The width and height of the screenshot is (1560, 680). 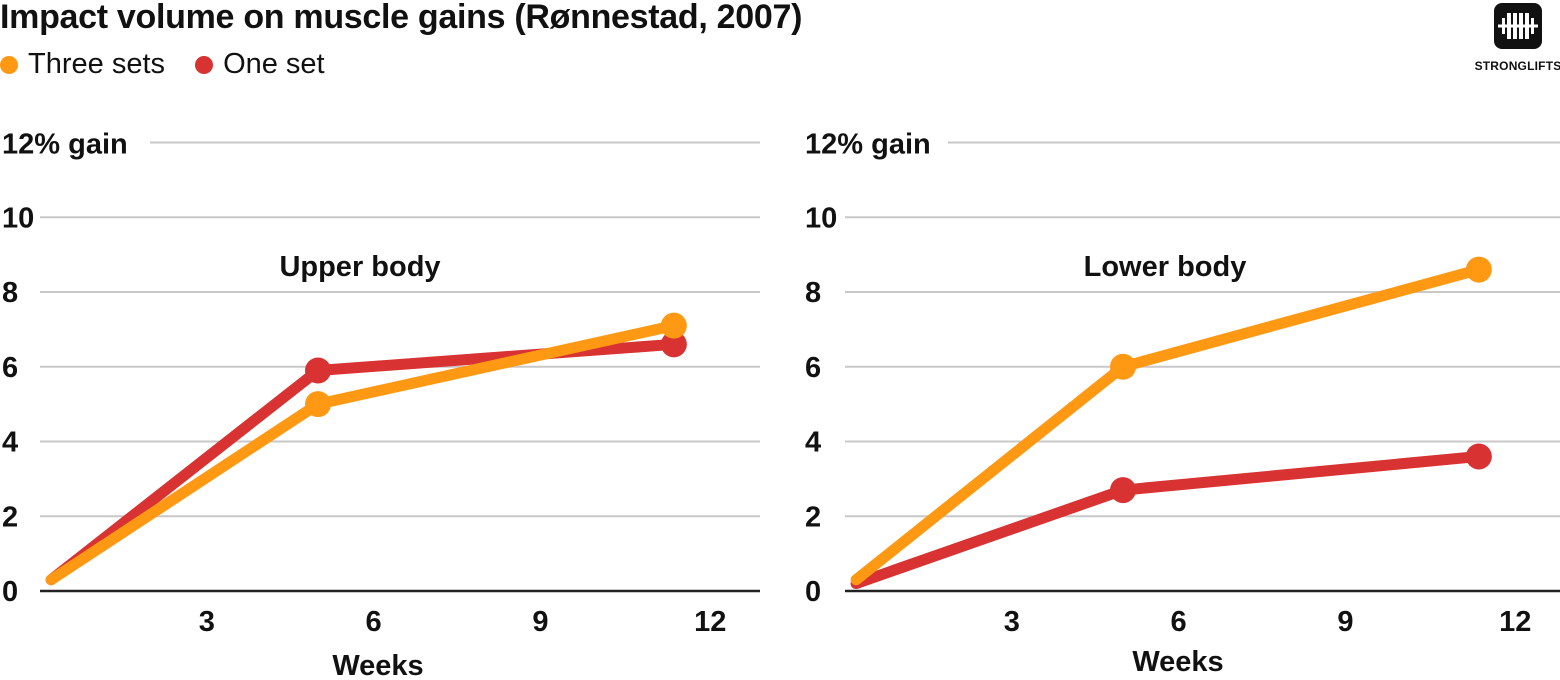 I want to click on legend-label-one-set: One set, so click(x=274, y=64).